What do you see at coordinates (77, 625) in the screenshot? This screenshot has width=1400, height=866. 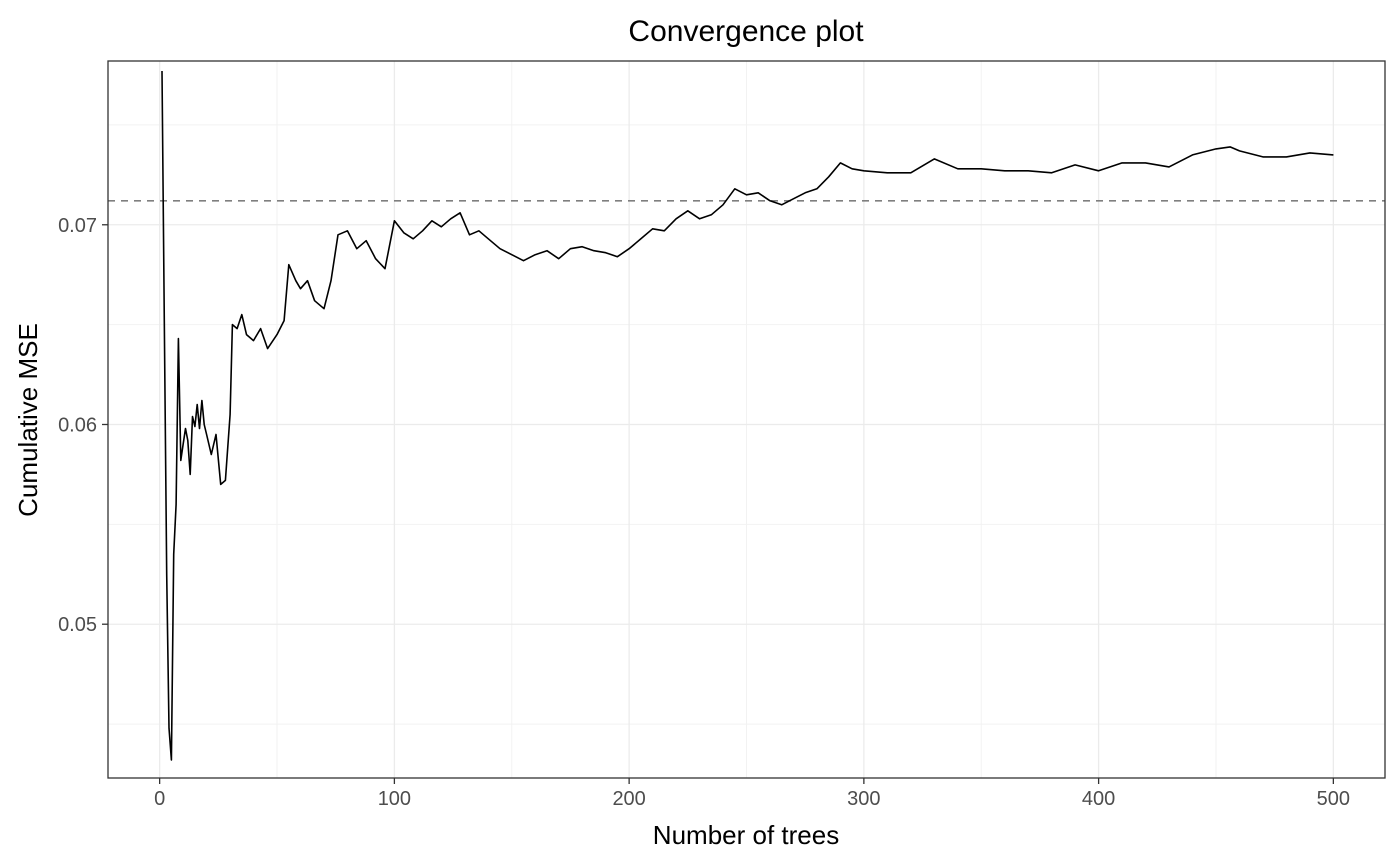 I see `y-tick-label: 0.05` at bounding box center [77, 625].